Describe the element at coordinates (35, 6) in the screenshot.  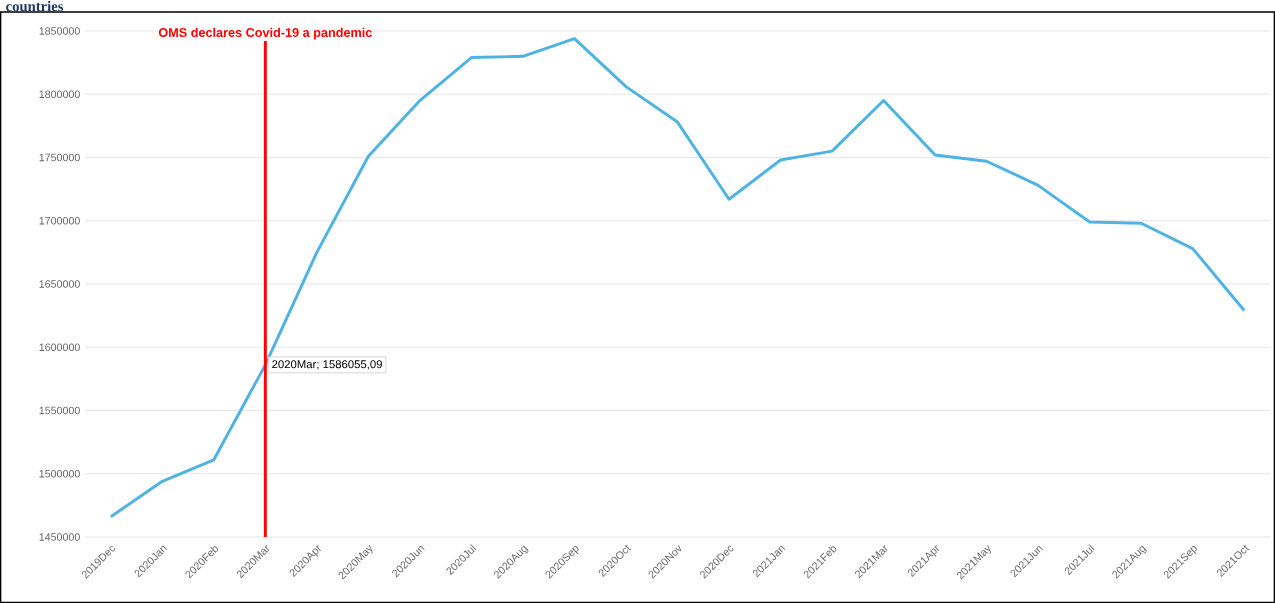
I see `chart-title: countries` at that location.